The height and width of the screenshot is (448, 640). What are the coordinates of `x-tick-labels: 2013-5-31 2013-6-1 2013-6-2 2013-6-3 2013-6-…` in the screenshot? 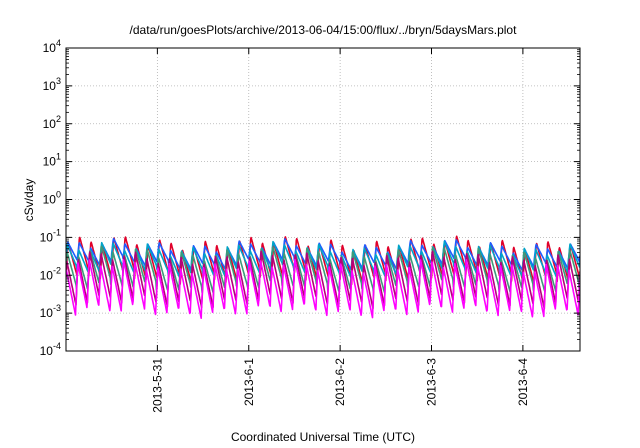 It's located at (340, 385).